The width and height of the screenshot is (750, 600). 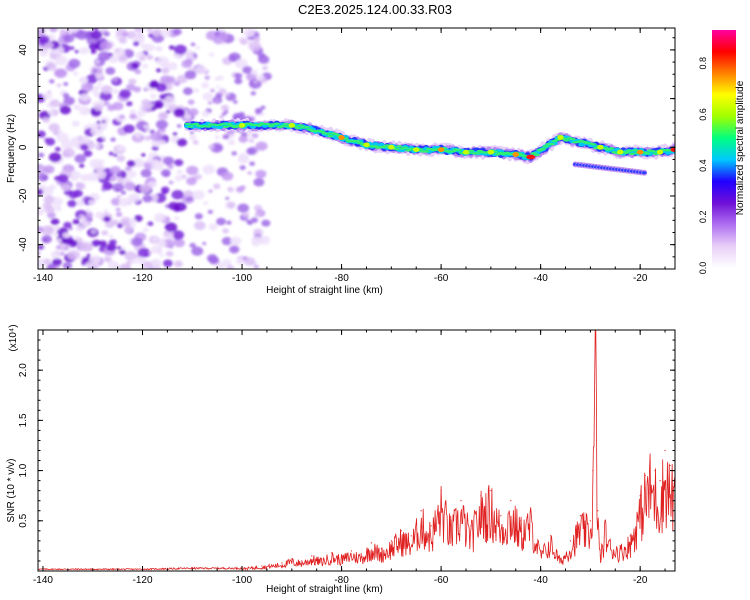 I want to click on y-tick-label: 2.0, so click(x=23, y=370).